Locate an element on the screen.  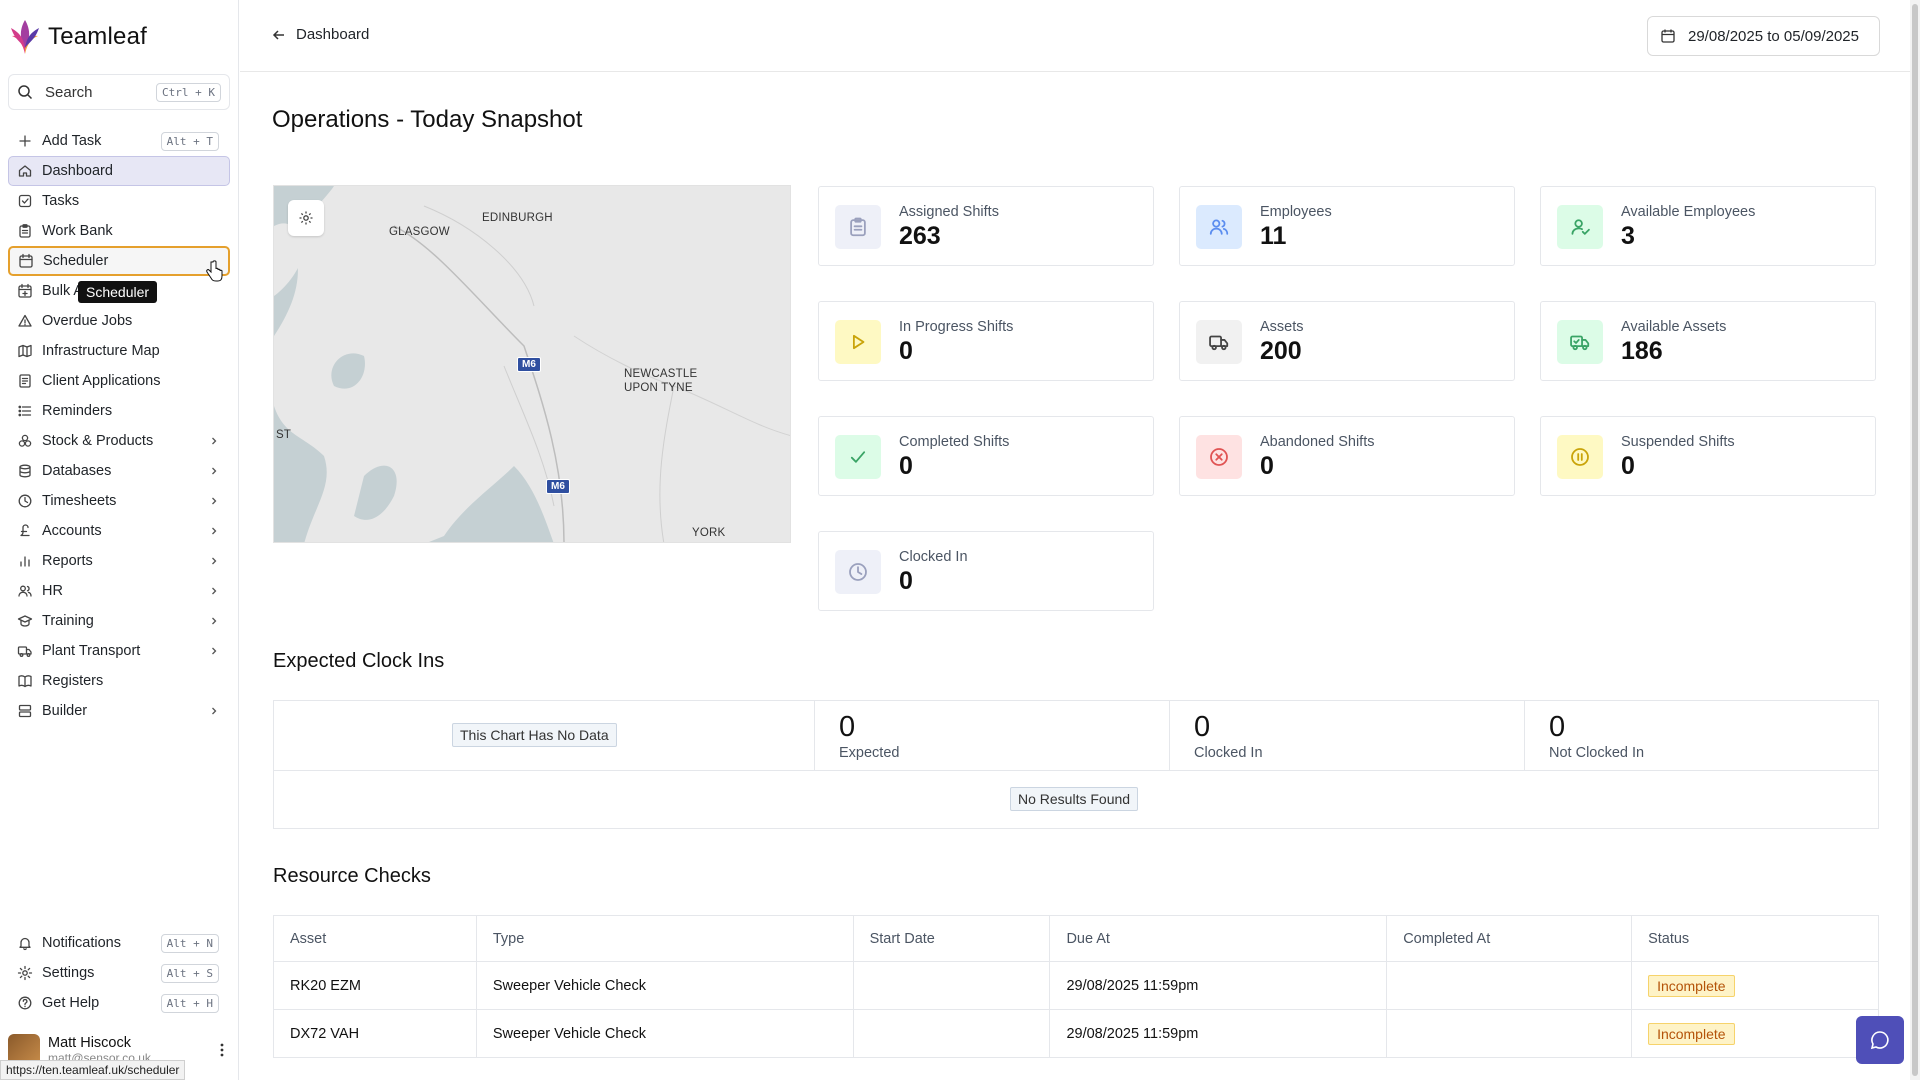
status-bar-url: https://ten.teamleaf.uk/scheduler is located at coordinates (93, 1070).